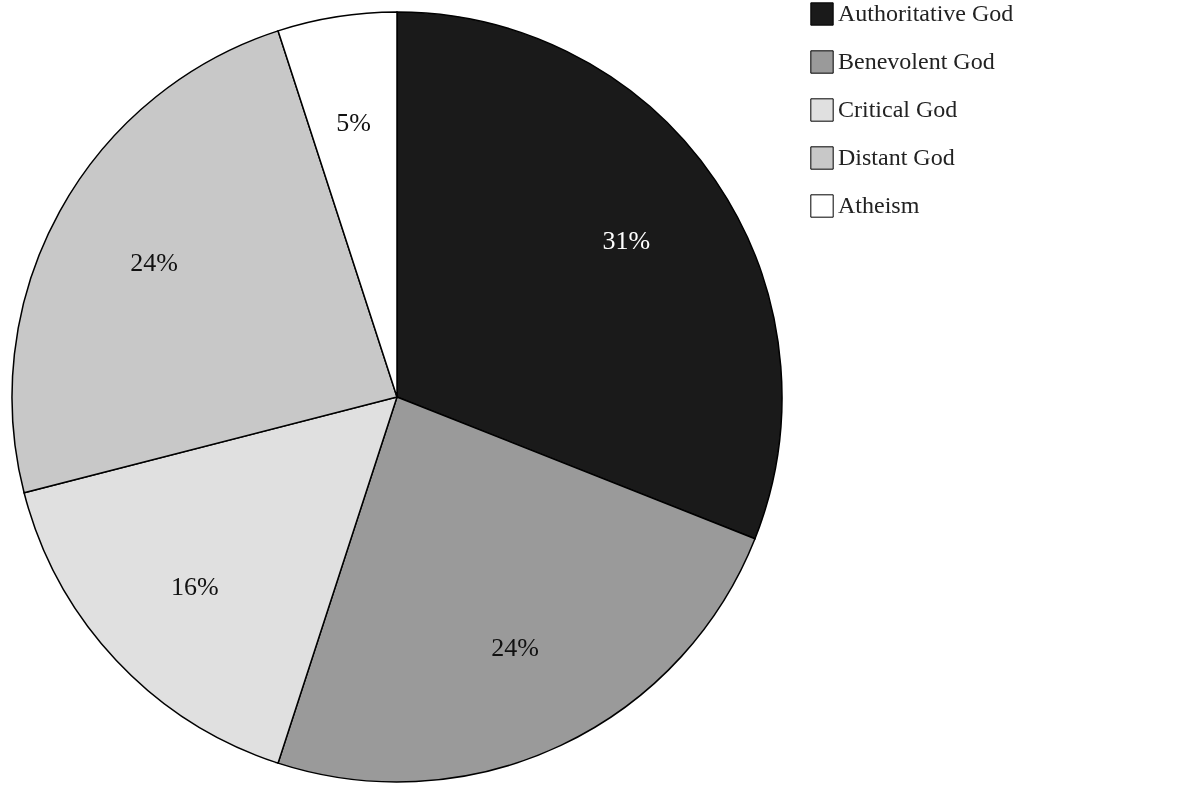 The width and height of the screenshot is (1183, 796). What do you see at coordinates (626, 241) in the screenshot?
I see `data-label: 31%` at bounding box center [626, 241].